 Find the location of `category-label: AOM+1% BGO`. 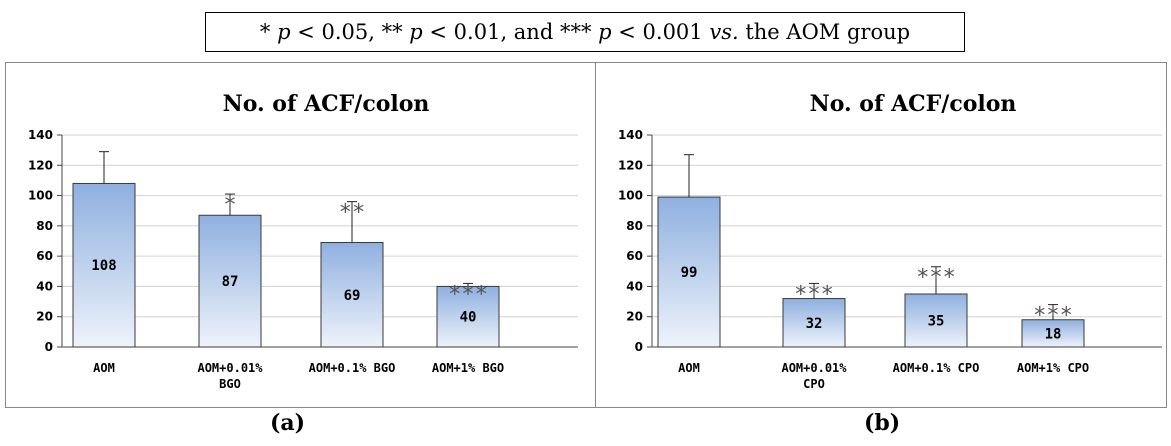

category-label: AOM+1% BGO is located at coordinates (468, 368).